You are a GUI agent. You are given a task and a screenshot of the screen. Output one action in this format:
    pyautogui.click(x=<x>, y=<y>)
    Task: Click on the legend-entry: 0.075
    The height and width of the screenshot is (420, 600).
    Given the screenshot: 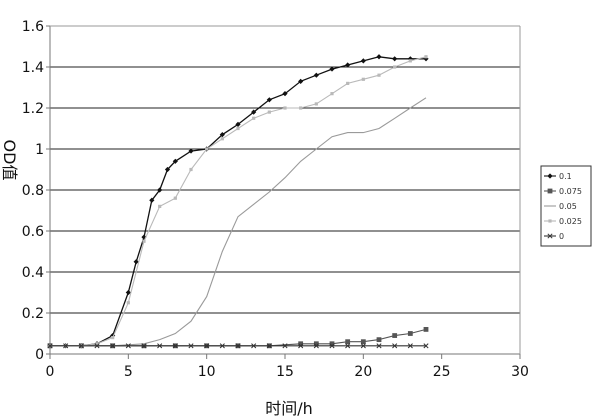 What is the action you would take?
    pyautogui.click(x=570, y=191)
    